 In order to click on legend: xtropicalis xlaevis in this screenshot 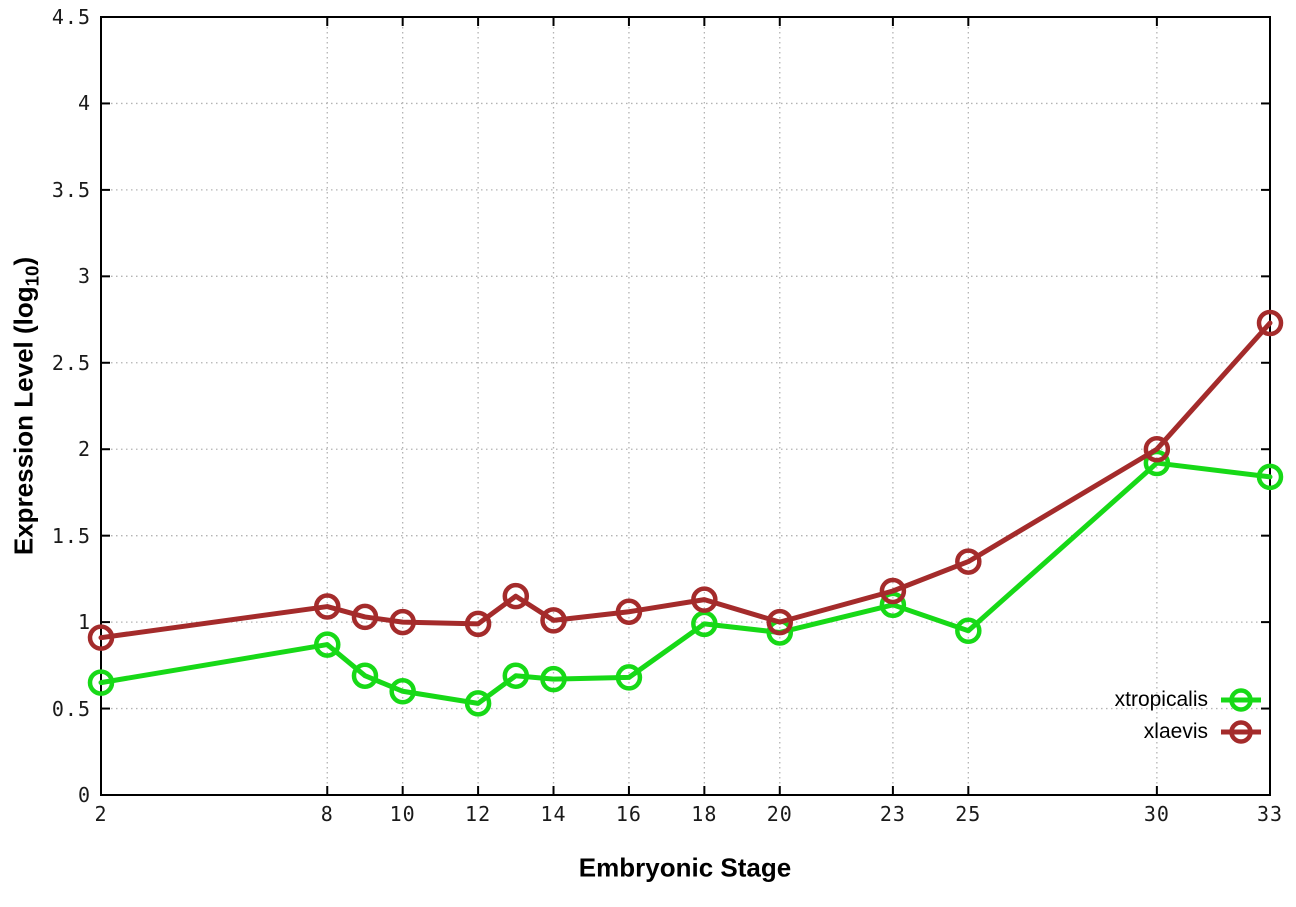, I will do `click(1189, 716)`.